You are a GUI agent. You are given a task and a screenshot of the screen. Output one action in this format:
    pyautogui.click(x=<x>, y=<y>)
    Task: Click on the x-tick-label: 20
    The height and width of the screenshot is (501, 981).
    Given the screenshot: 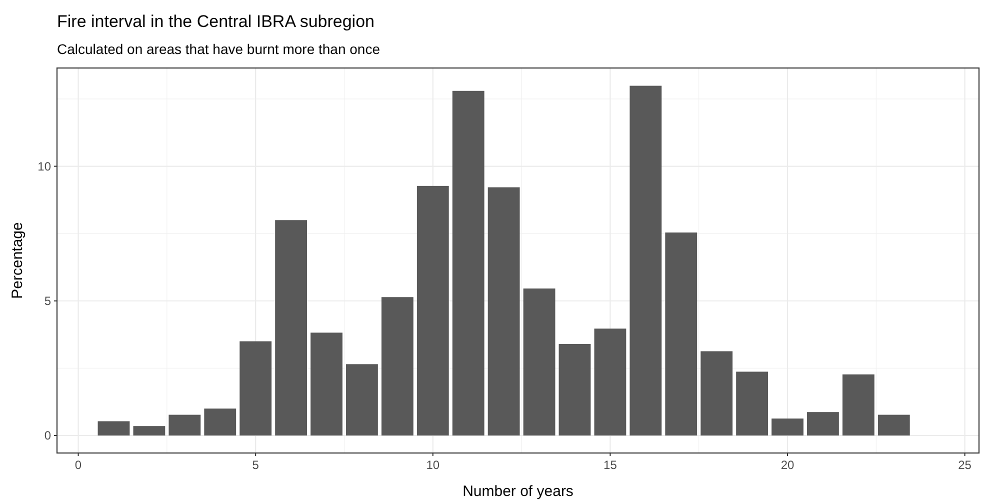 What is the action you would take?
    pyautogui.click(x=787, y=465)
    